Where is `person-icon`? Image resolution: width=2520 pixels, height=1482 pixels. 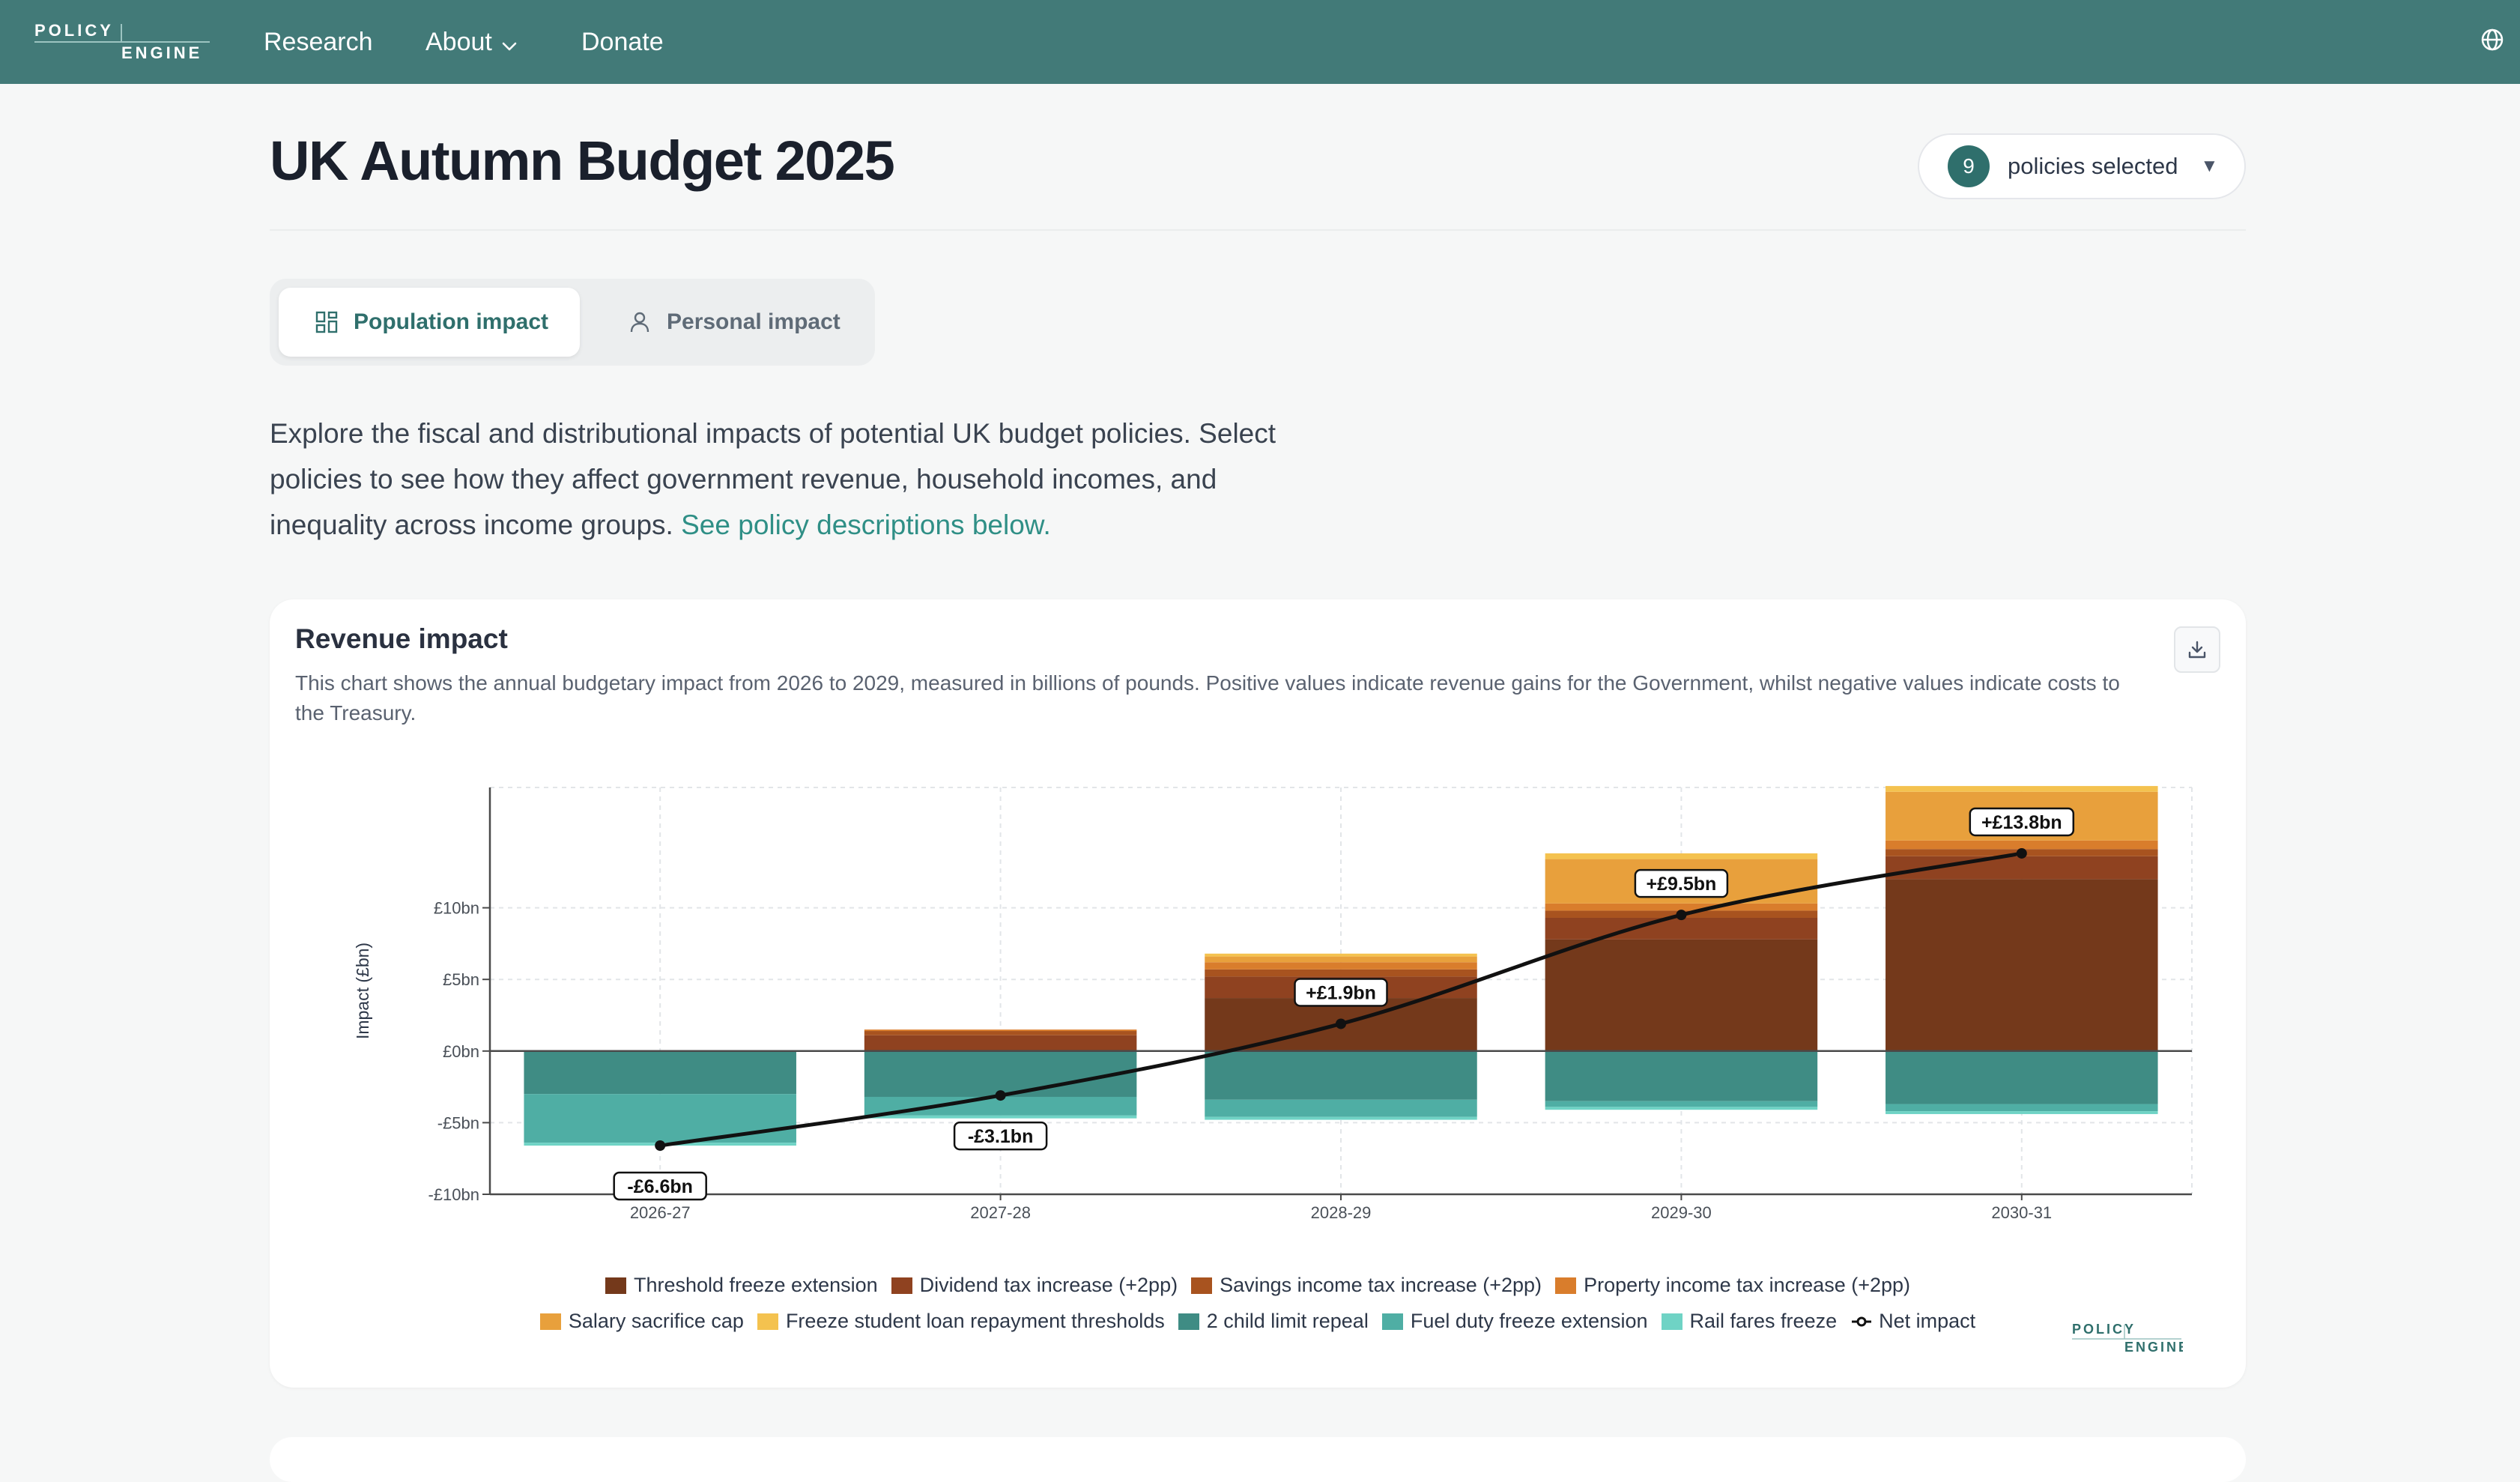
person-icon is located at coordinates (639, 323).